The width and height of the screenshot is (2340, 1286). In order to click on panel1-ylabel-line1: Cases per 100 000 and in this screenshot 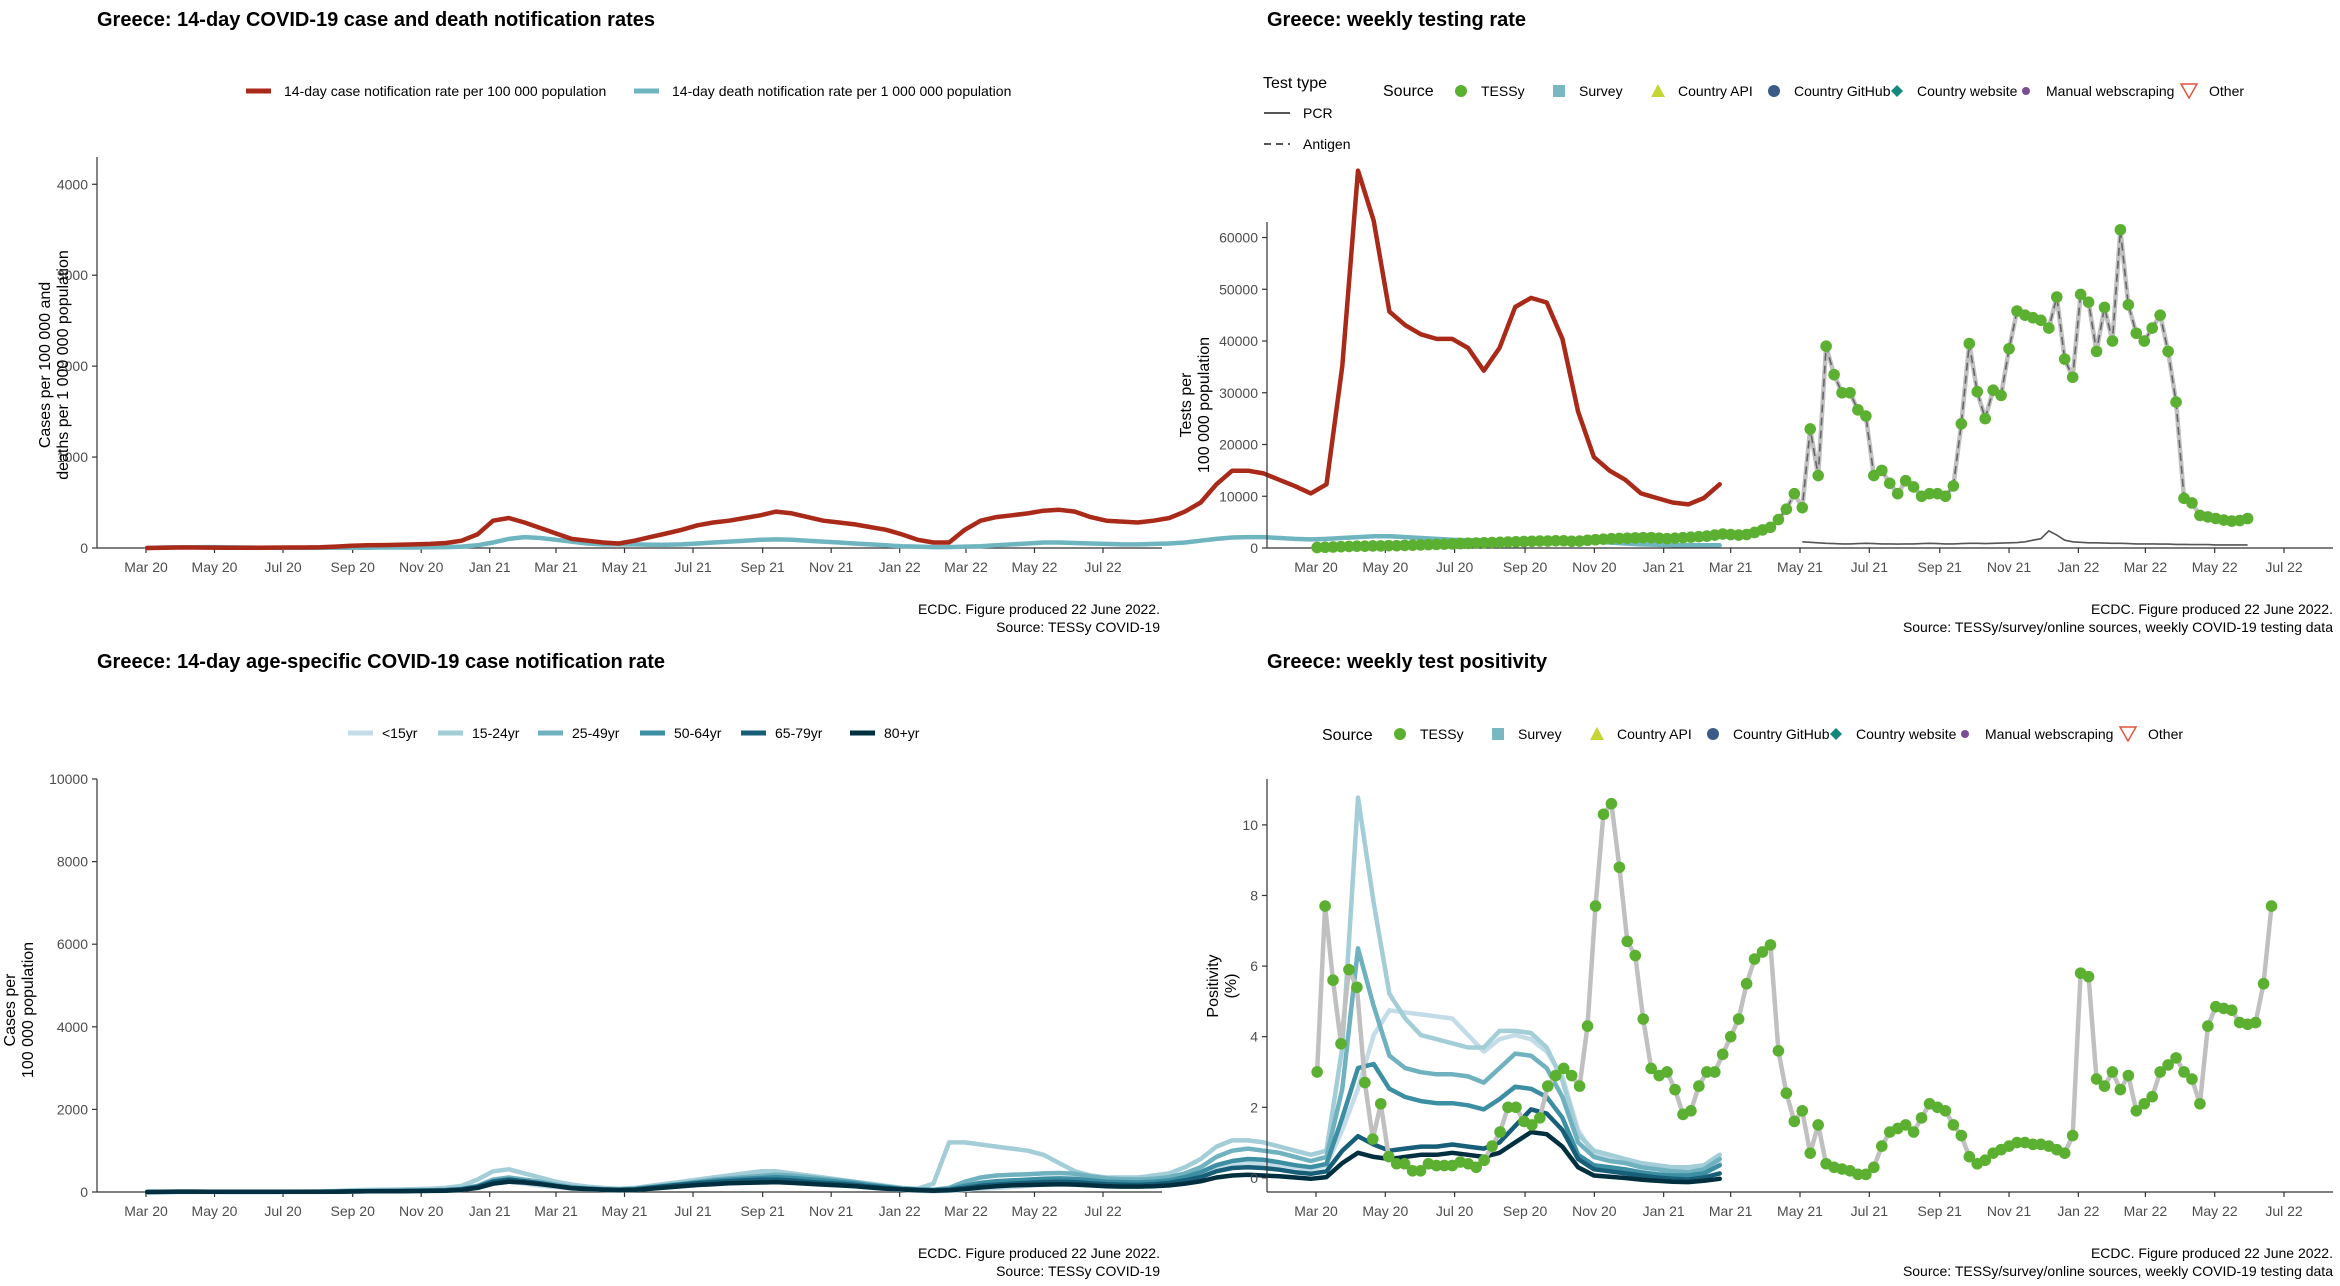, I will do `click(45, 365)`.